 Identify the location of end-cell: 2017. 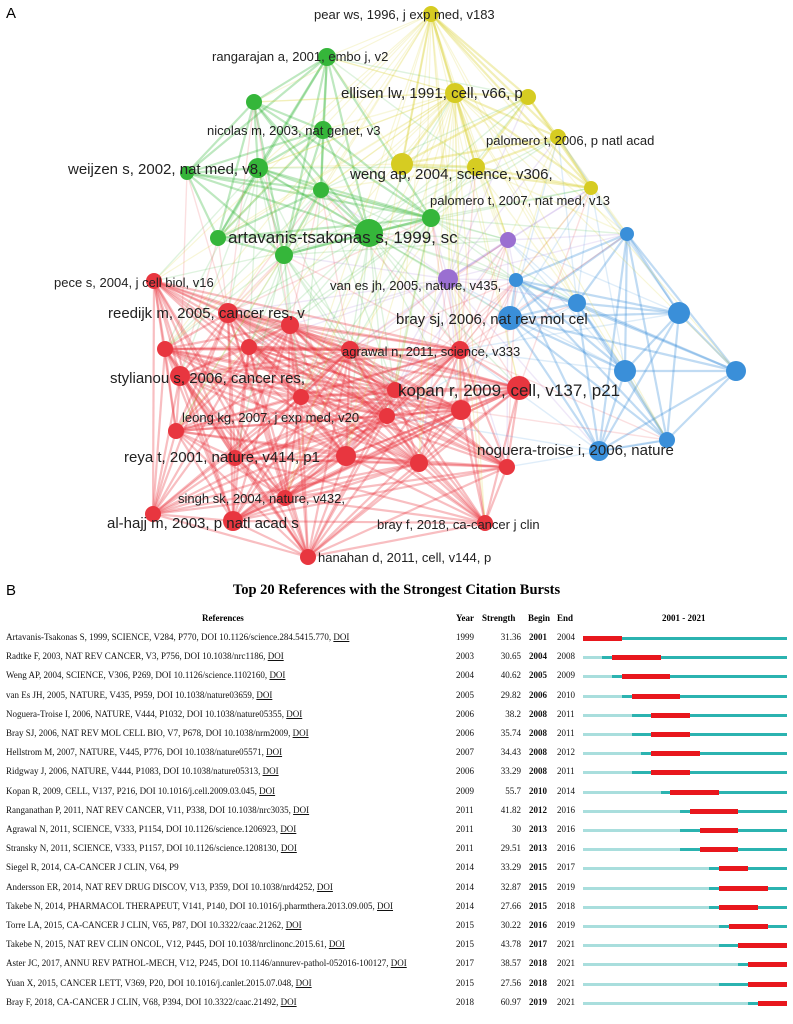
(566, 867).